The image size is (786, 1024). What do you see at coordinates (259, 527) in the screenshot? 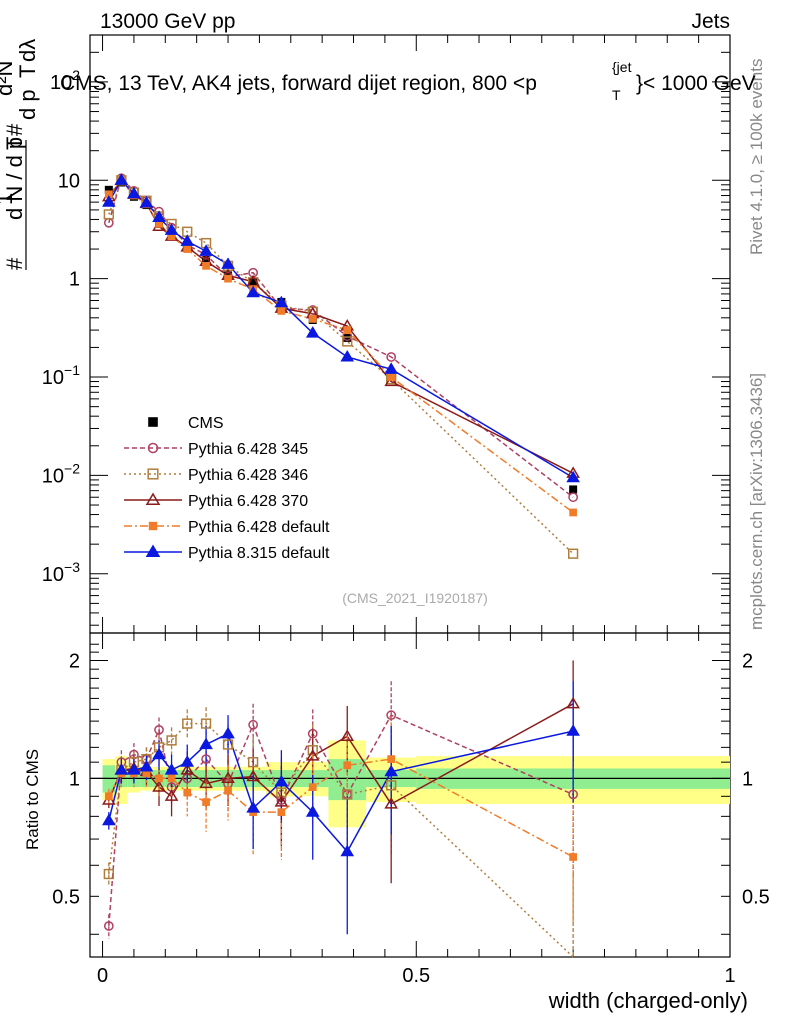
I see `legend-label: Pythia 6.428 default` at bounding box center [259, 527].